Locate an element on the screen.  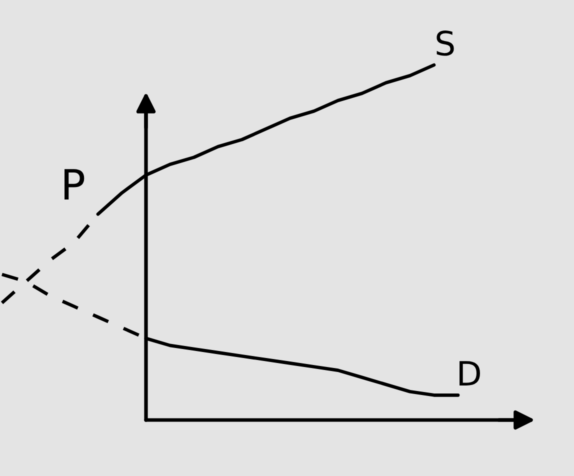
y-axis-title: P is located at coordinates (74, 184).